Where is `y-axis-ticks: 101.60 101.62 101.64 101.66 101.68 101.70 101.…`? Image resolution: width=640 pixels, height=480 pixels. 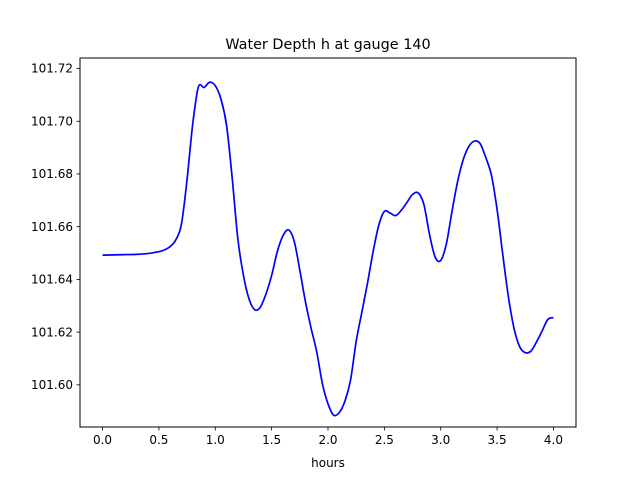
y-axis-ticks: 101.60 101.62 101.64 101.66 101.68 101.70 101.… is located at coordinates (55, 227).